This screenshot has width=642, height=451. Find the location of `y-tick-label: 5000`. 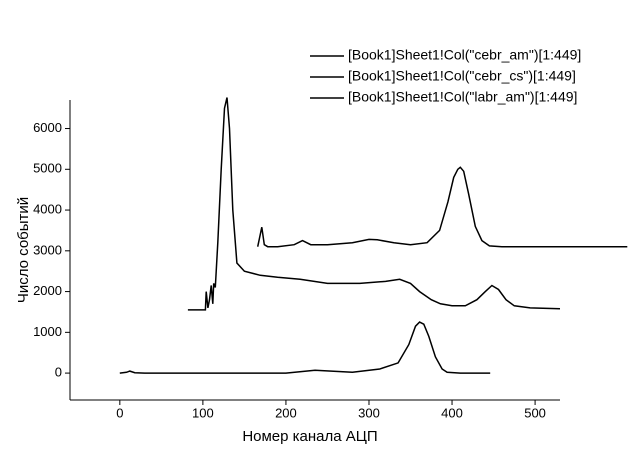

y-tick-label: 5000 is located at coordinates (47, 168).